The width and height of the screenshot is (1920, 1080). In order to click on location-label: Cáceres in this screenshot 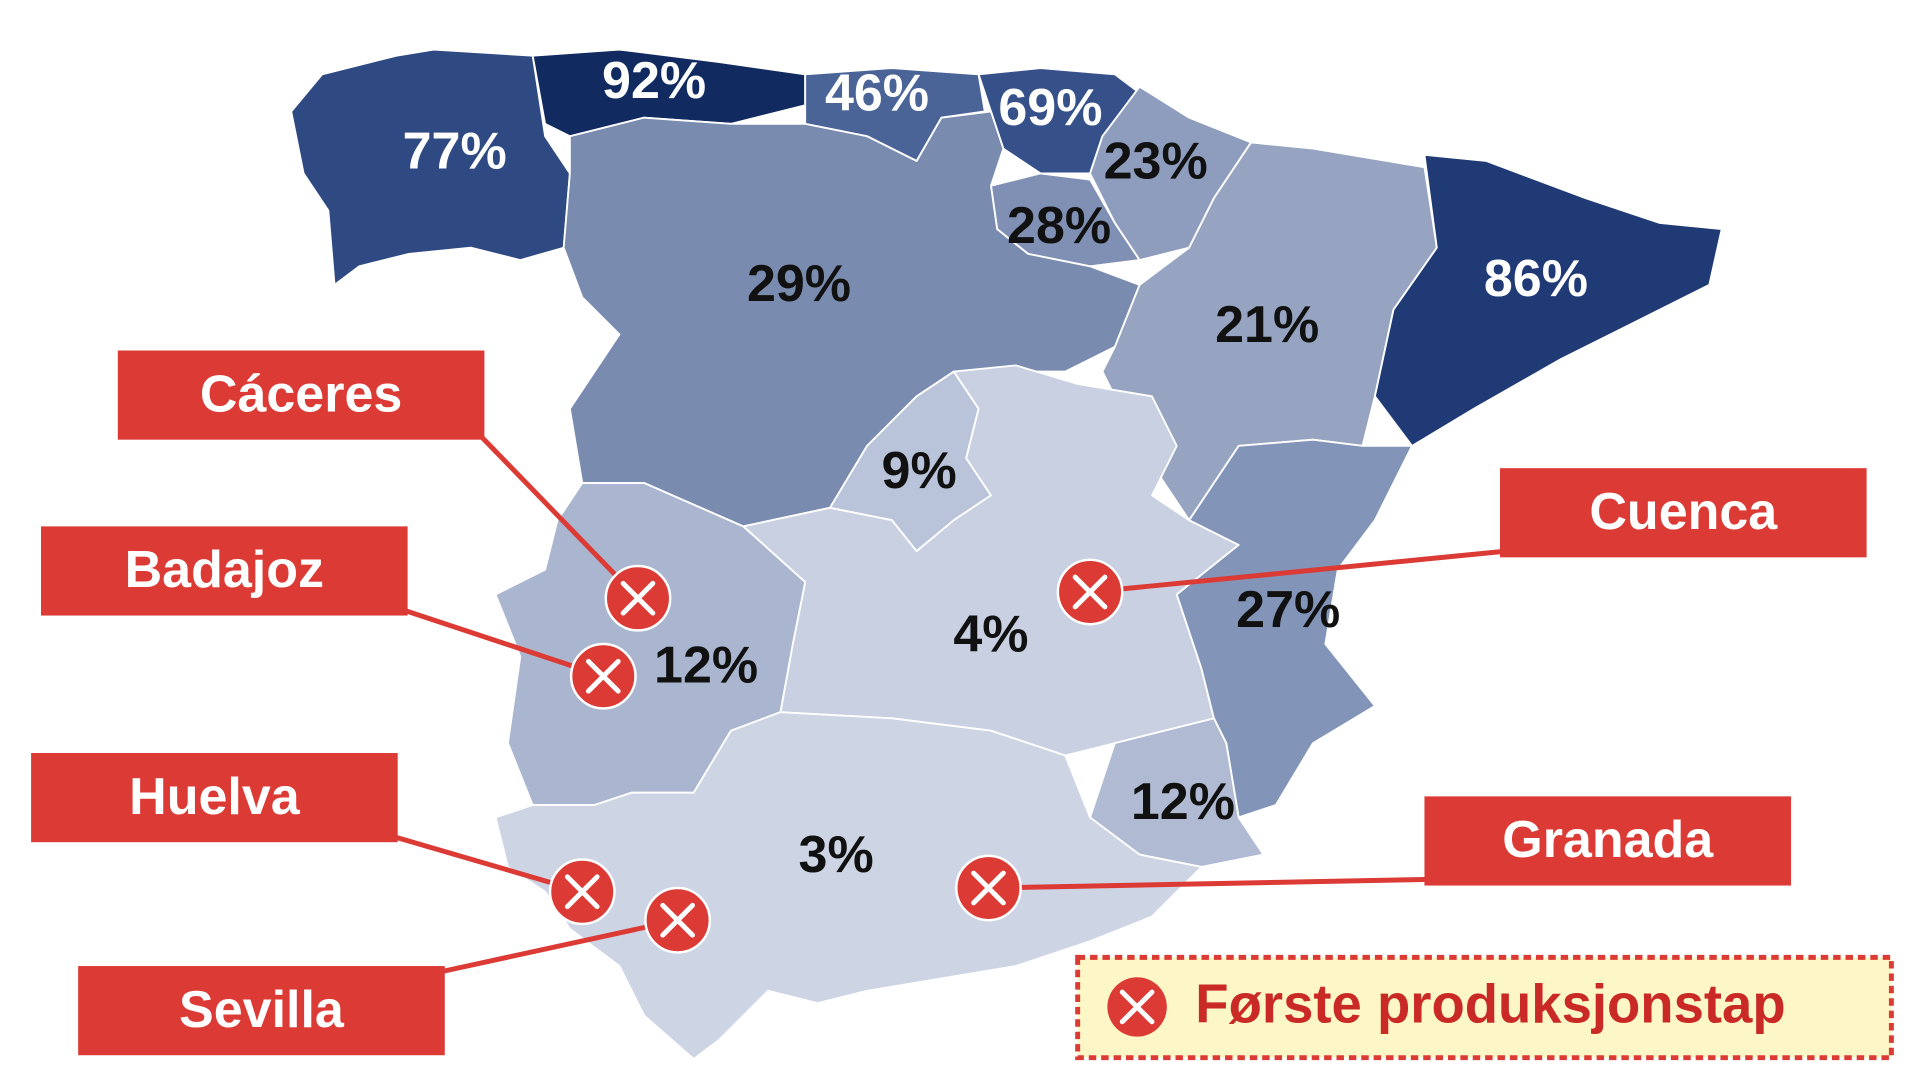, I will do `click(301, 394)`.